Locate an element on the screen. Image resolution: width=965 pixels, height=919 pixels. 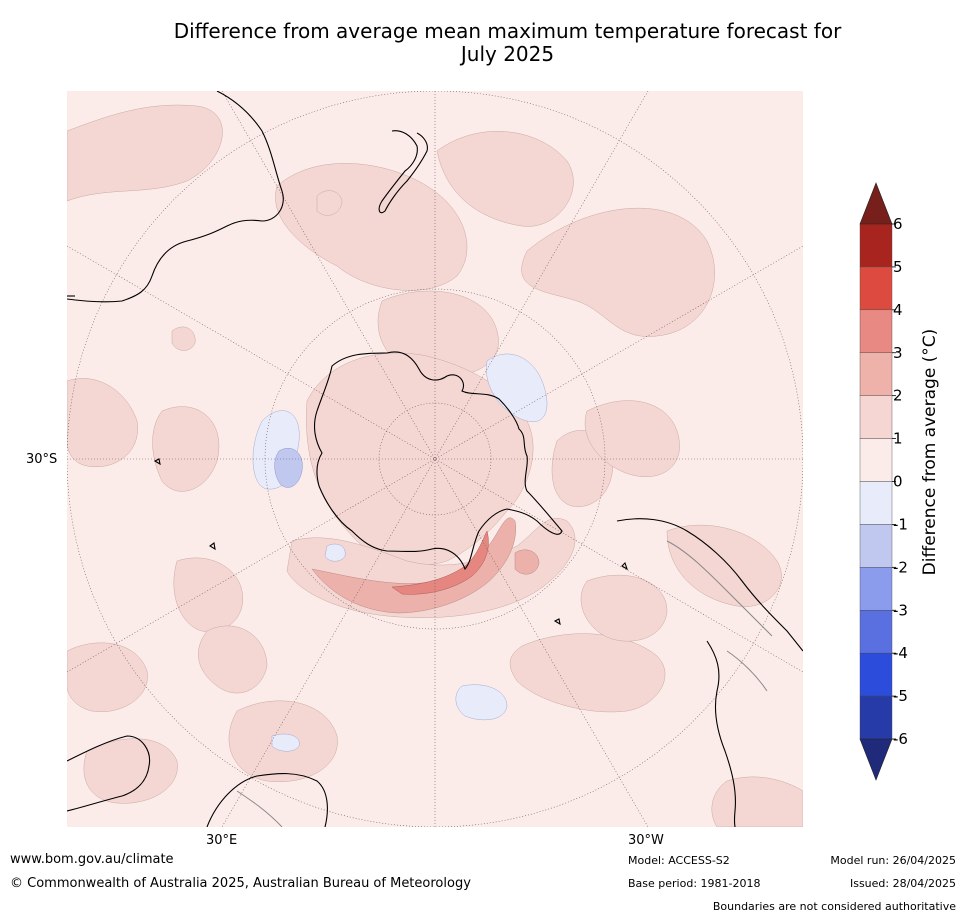
colorbar-tick-label: 4 is located at coordinates (898, 310).